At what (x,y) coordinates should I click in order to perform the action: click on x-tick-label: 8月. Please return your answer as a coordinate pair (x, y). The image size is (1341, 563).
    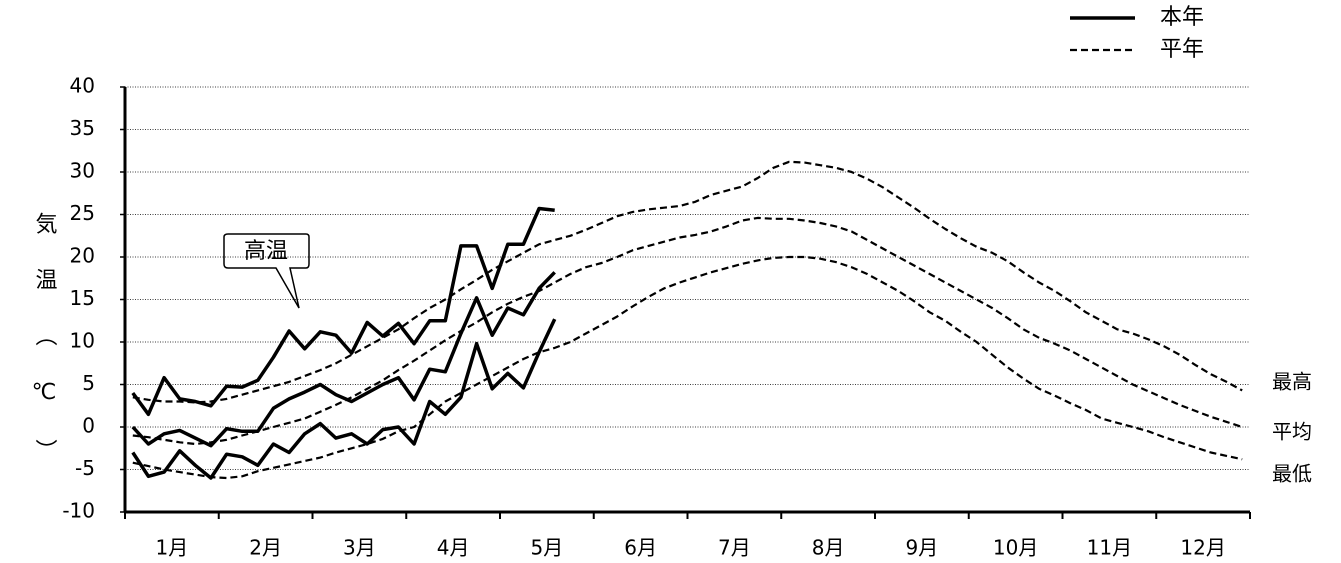
    Looking at the image, I should click on (828, 548).